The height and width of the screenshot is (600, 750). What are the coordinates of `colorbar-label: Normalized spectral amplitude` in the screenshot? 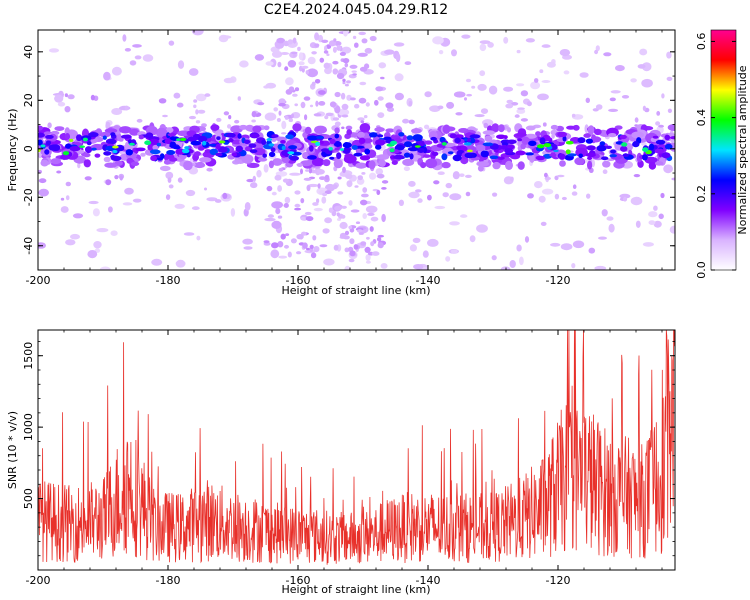 It's located at (742, 149).